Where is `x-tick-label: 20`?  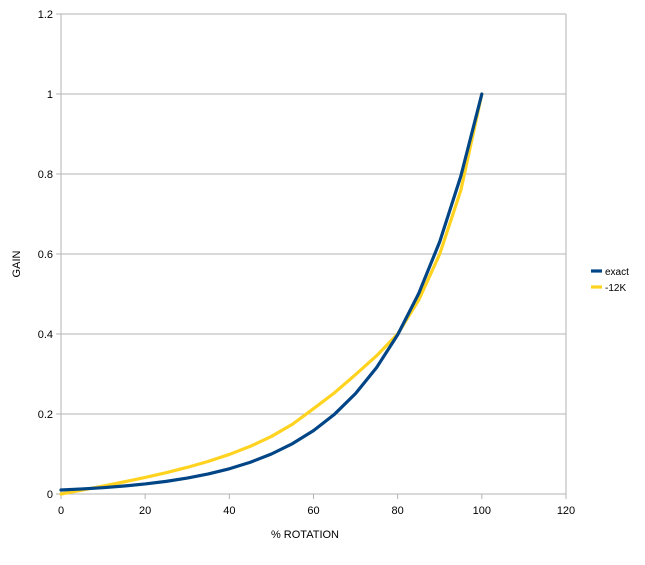
x-tick-label: 20 is located at coordinates (145, 511).